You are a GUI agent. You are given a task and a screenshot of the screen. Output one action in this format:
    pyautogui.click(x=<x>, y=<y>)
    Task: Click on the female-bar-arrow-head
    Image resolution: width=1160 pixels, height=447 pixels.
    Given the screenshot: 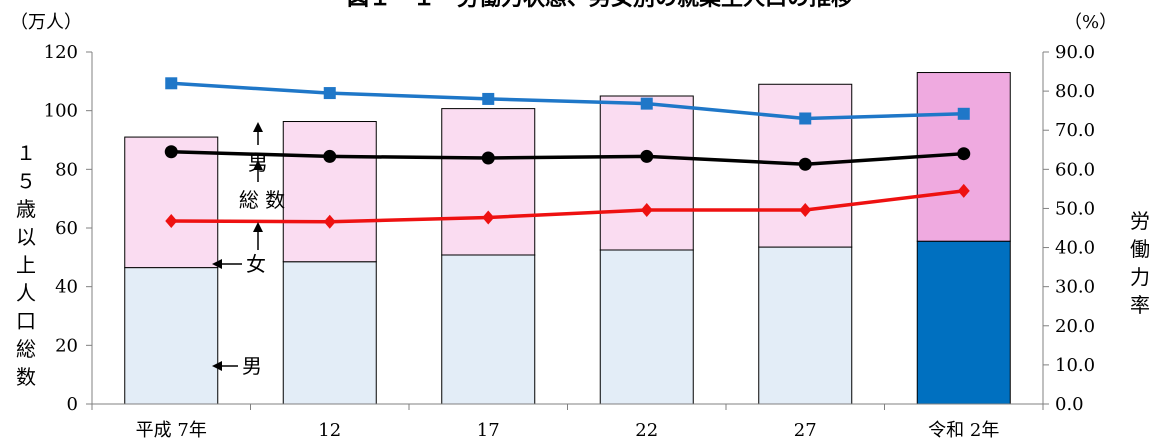 What is the action you would take?
    pyautogui.click(x=217, y=264)
    